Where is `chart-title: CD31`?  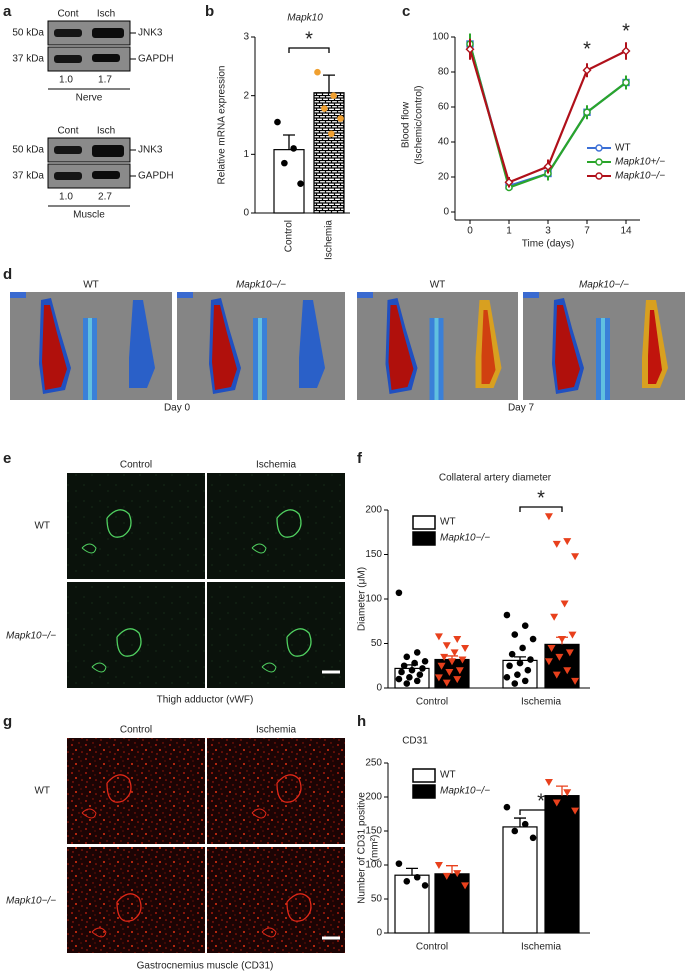 chart-title: CD31 is located at coordinates (415, 741).